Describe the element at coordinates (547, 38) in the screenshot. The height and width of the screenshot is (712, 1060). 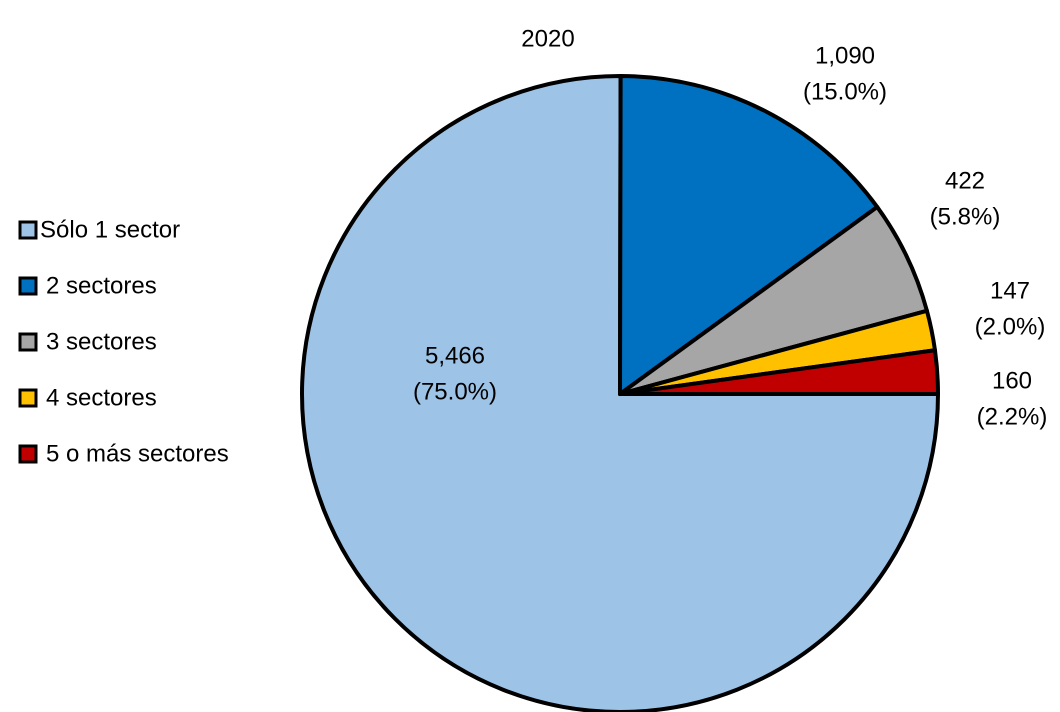
I see `chart-title: 2020` at that location.